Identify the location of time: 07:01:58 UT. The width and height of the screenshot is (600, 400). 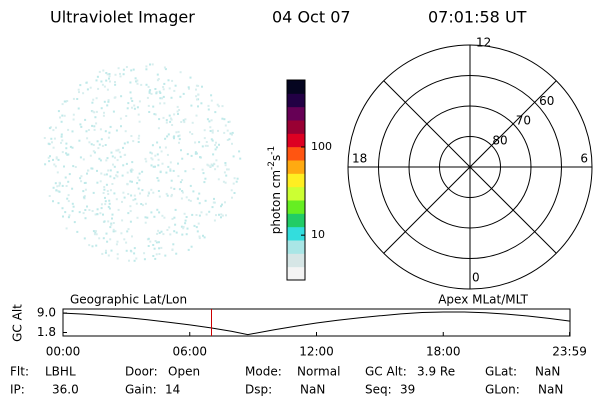
(477, 17).